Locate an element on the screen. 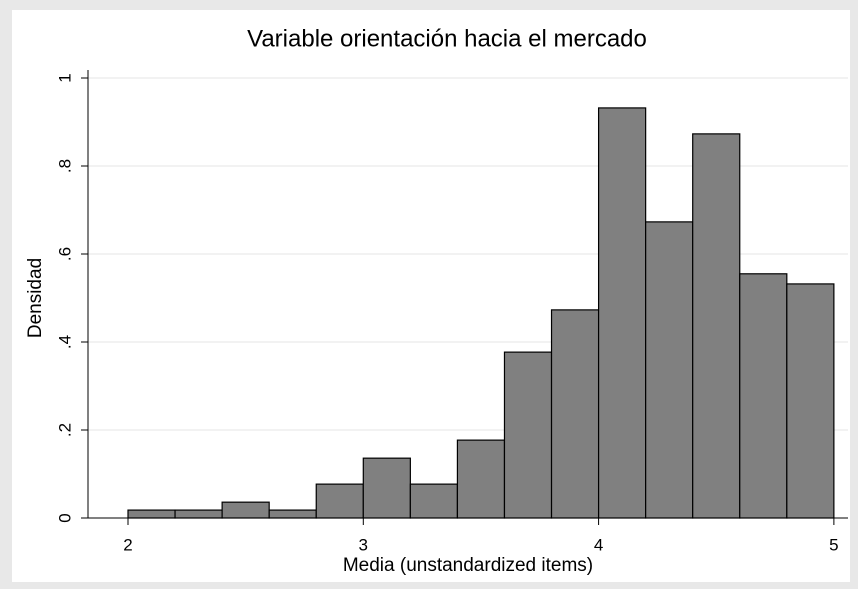  x-tick-label: 4 is located at coordinates (598, 544).